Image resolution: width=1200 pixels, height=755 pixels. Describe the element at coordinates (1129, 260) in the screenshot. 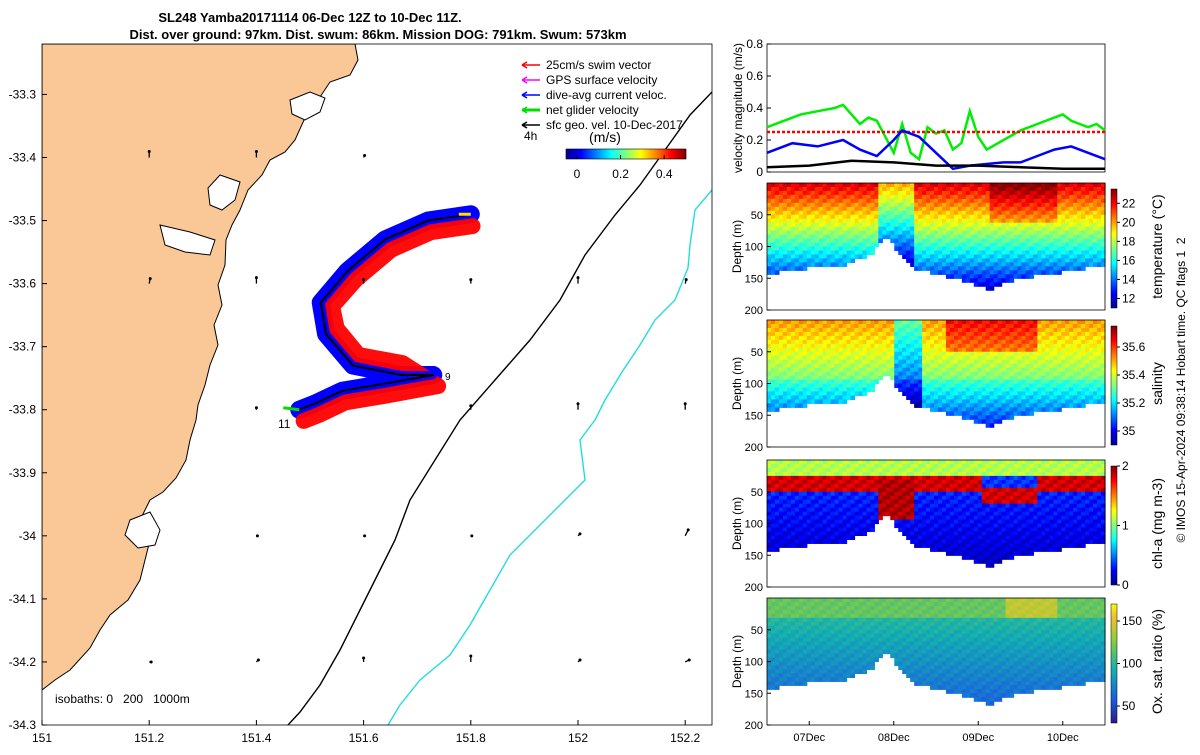

I see `colorbar-tick-label: 16` at that location.